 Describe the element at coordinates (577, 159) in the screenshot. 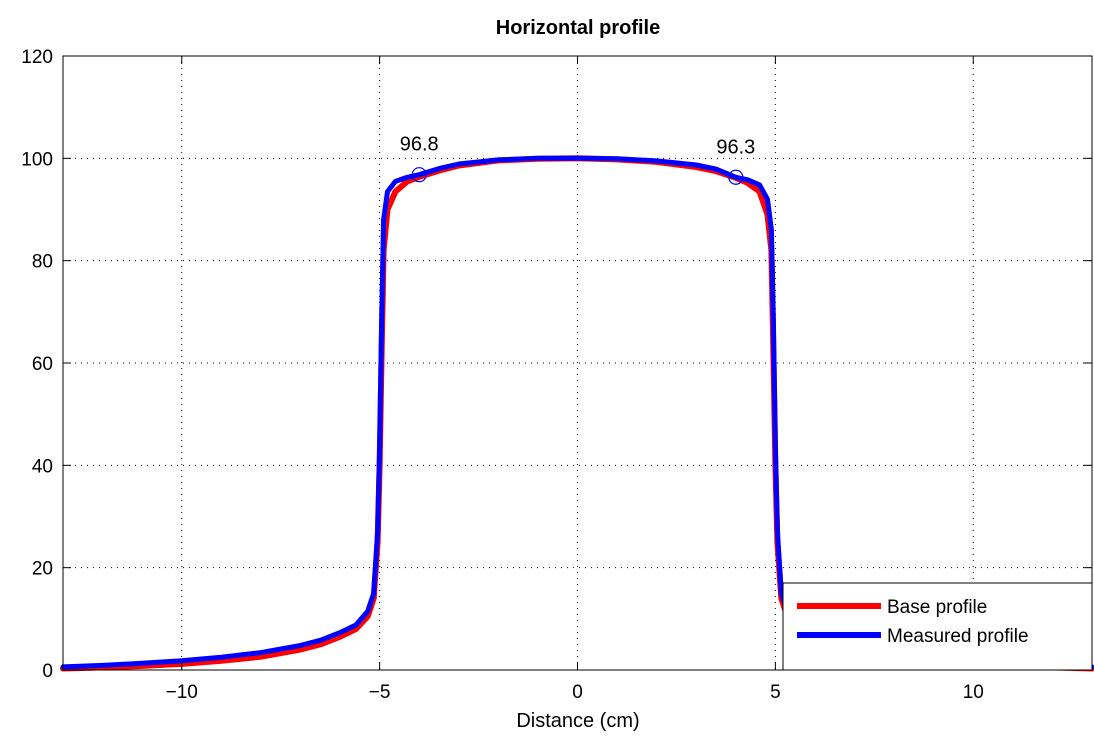

I see `annotation-layer: 96.8 96.3` at that location.